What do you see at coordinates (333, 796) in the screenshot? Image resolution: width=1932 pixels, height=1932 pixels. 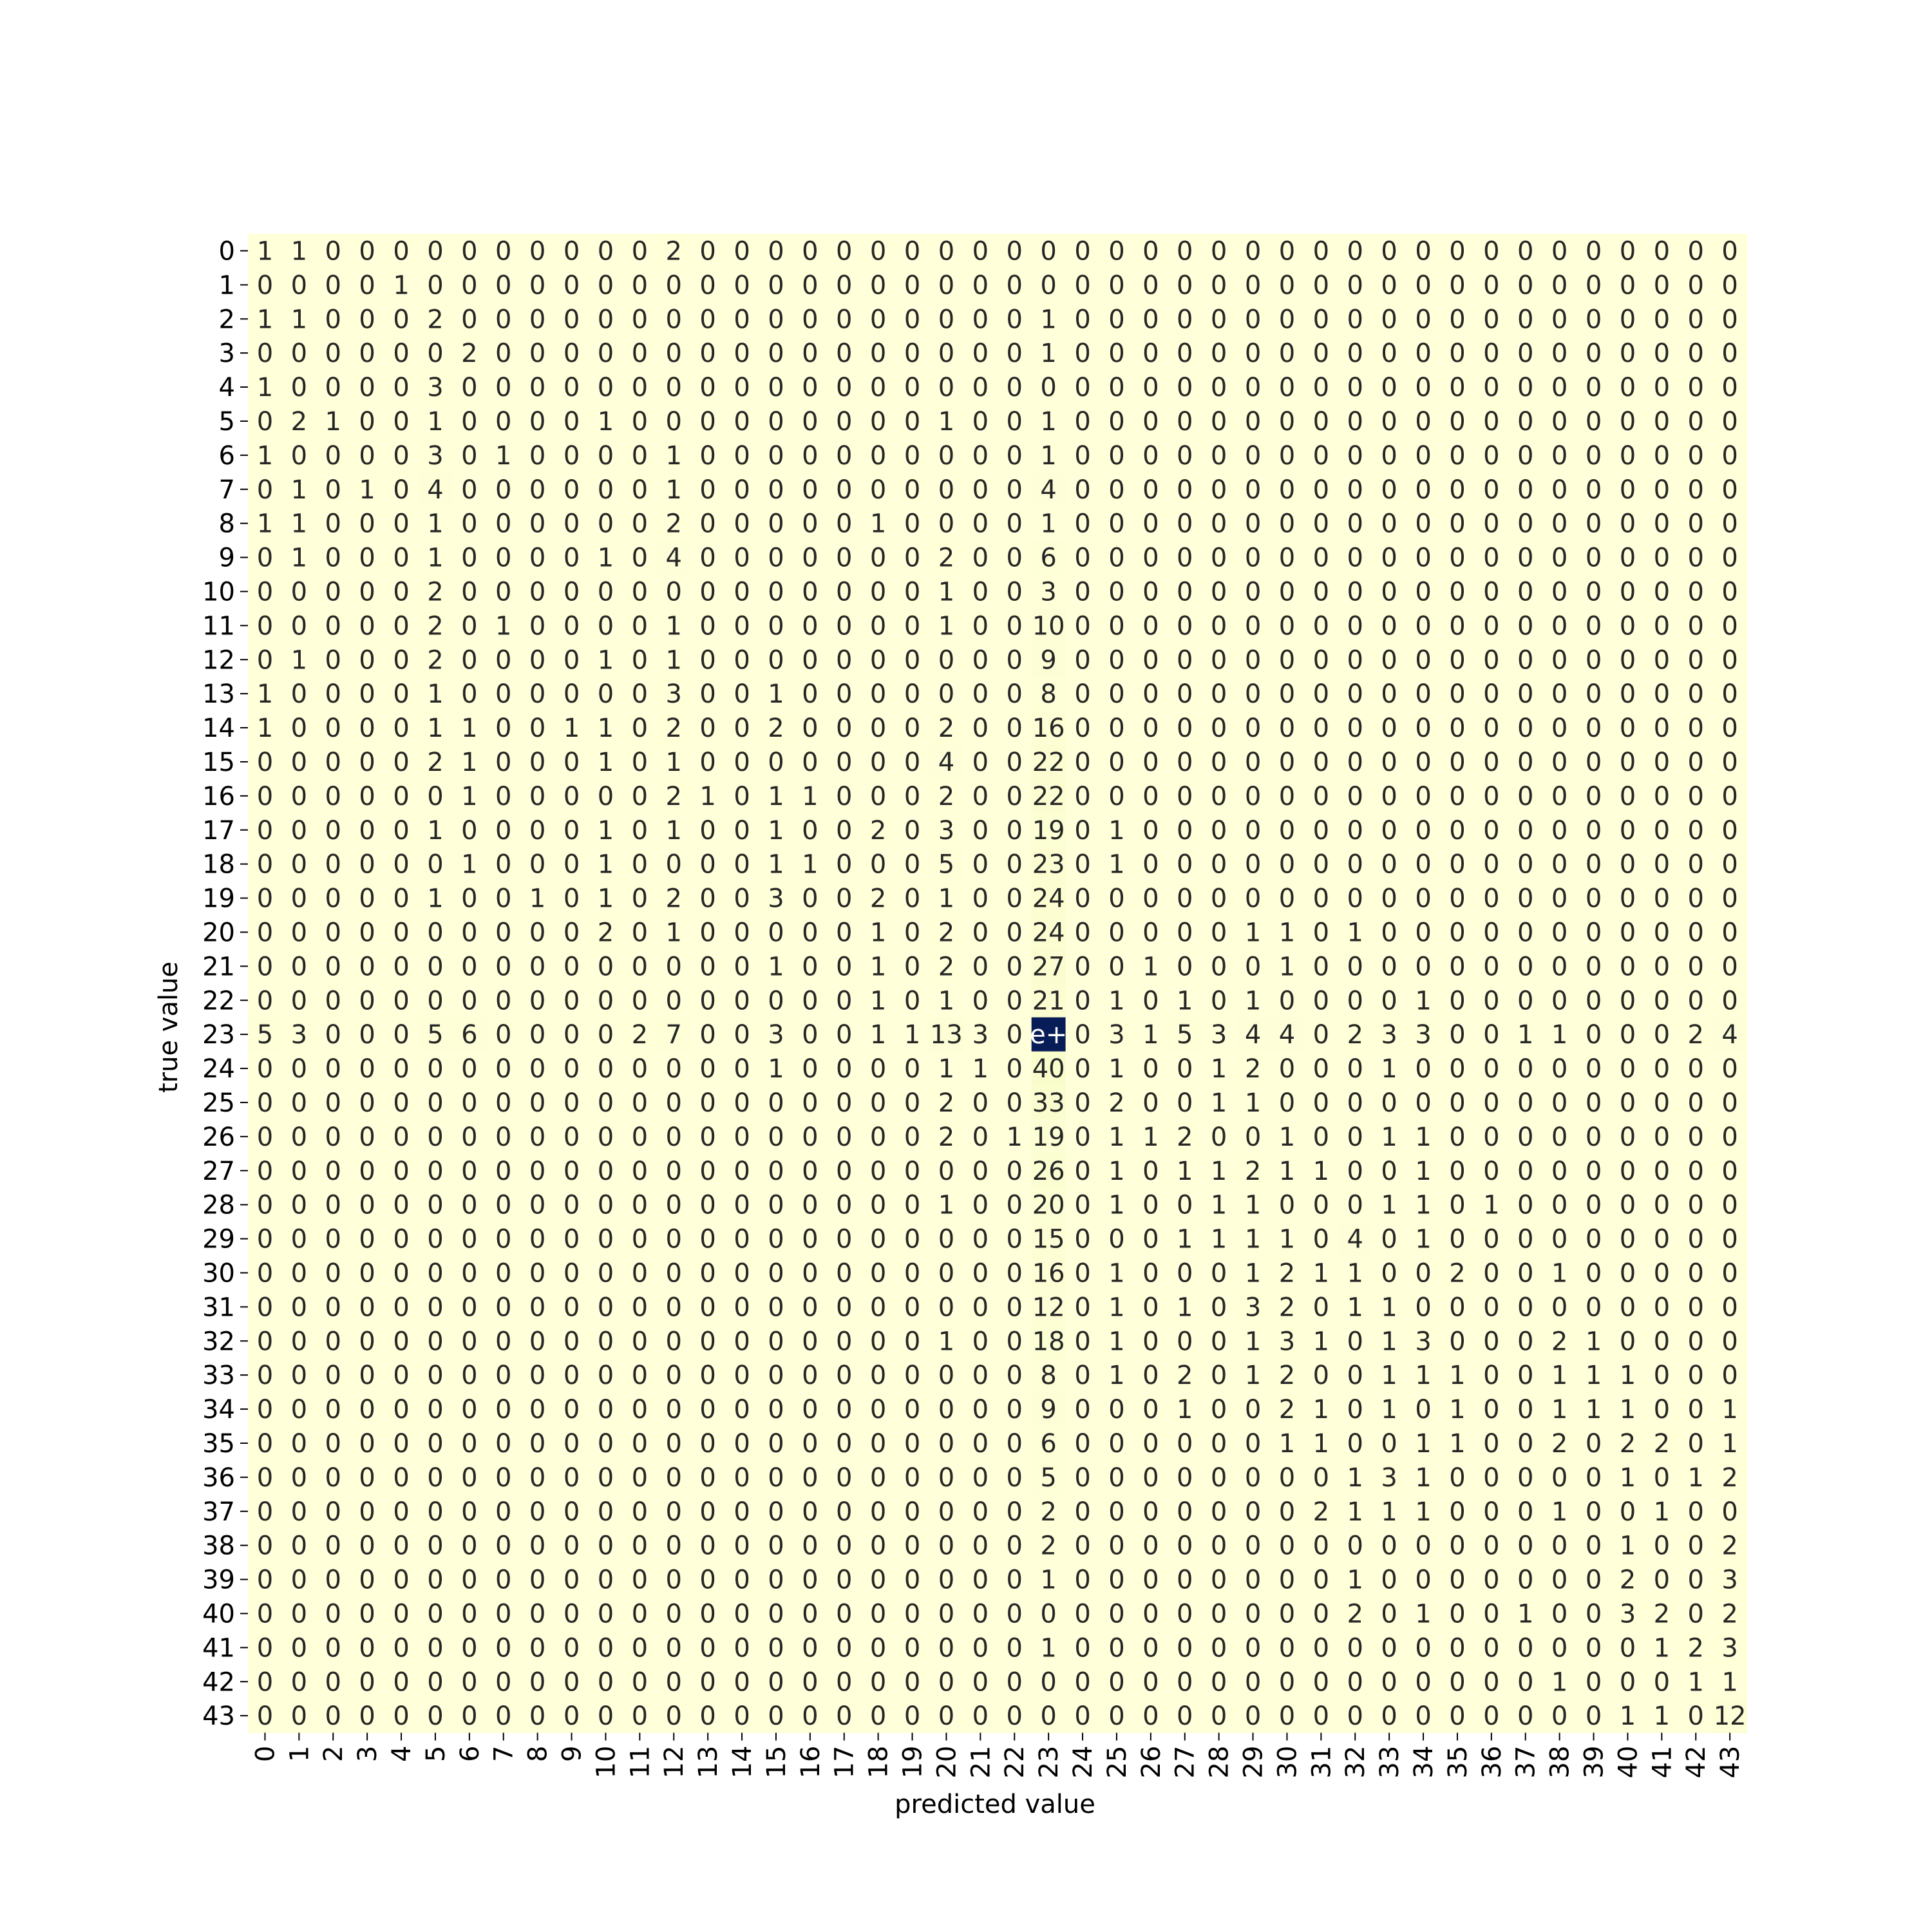 I see `cell-value-r16-c2: 0` at bounding box center [333, 796].